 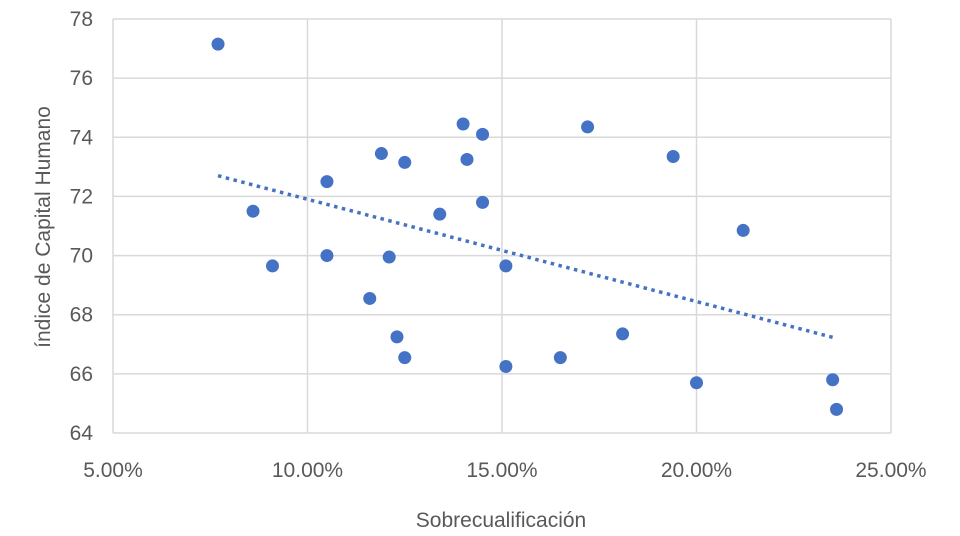 What do you see at coordinates (81, 196) in the screenshot?
I see `y-tick-label: 72` at bounding box center [81, 196].